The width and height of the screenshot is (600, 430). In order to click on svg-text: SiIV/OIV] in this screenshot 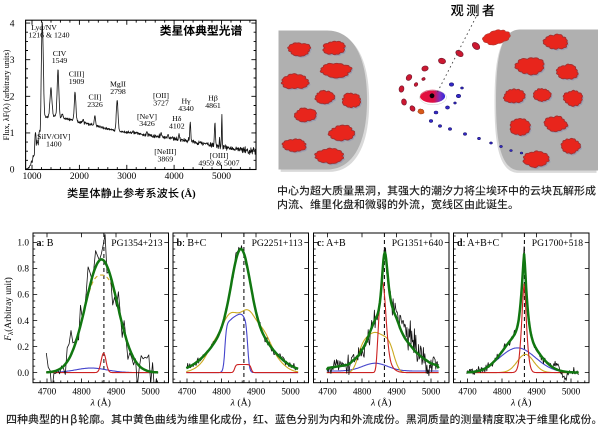, I will do `click(54, 136)`.